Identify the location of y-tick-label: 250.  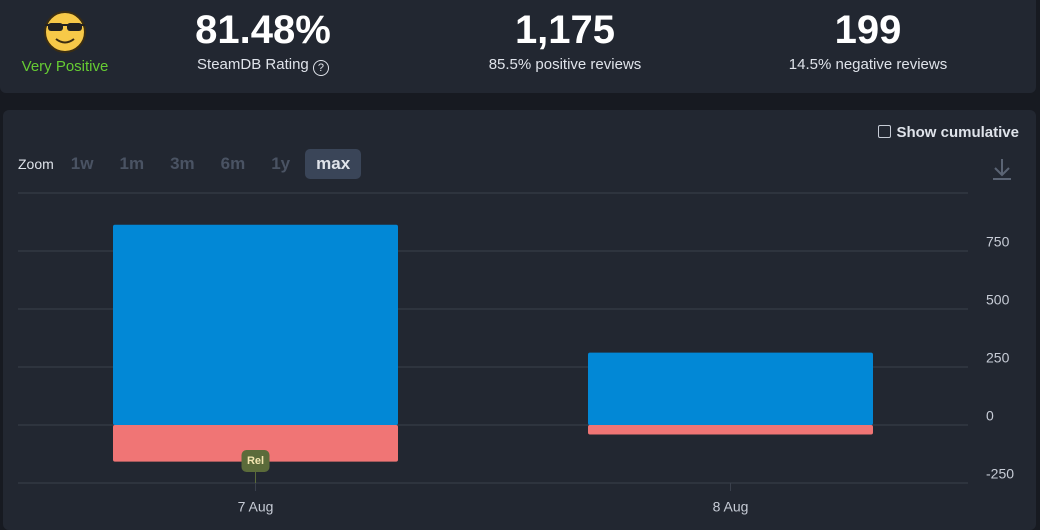
(998, 358).